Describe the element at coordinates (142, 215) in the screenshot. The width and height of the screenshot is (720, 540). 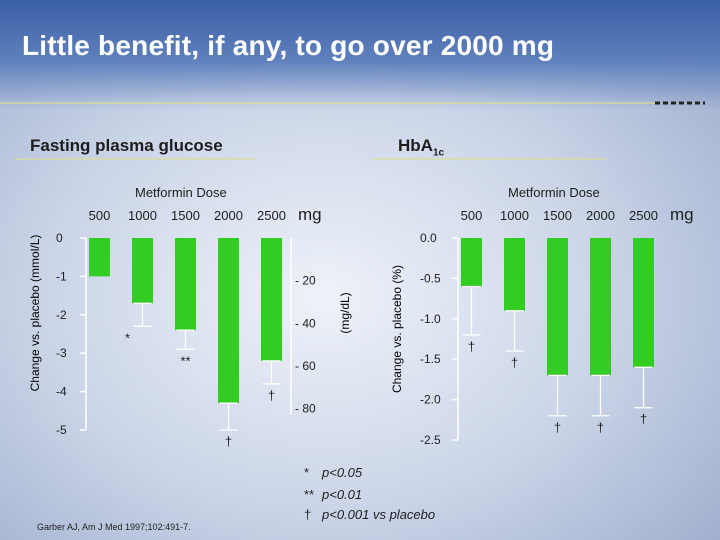
I see `fpg-category-label: 1000` at that location.